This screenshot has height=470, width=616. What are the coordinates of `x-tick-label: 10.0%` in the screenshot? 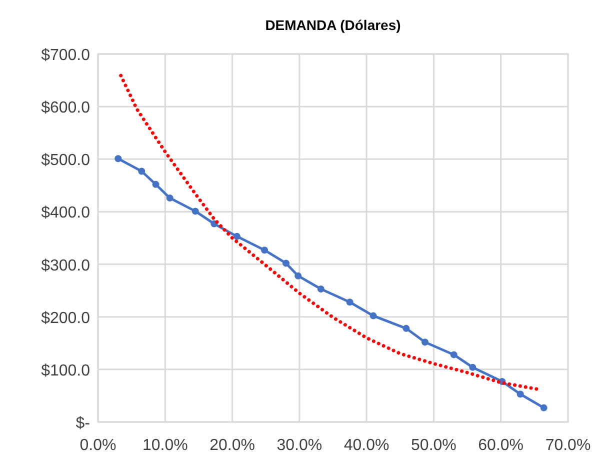 It's located at (165, 445).